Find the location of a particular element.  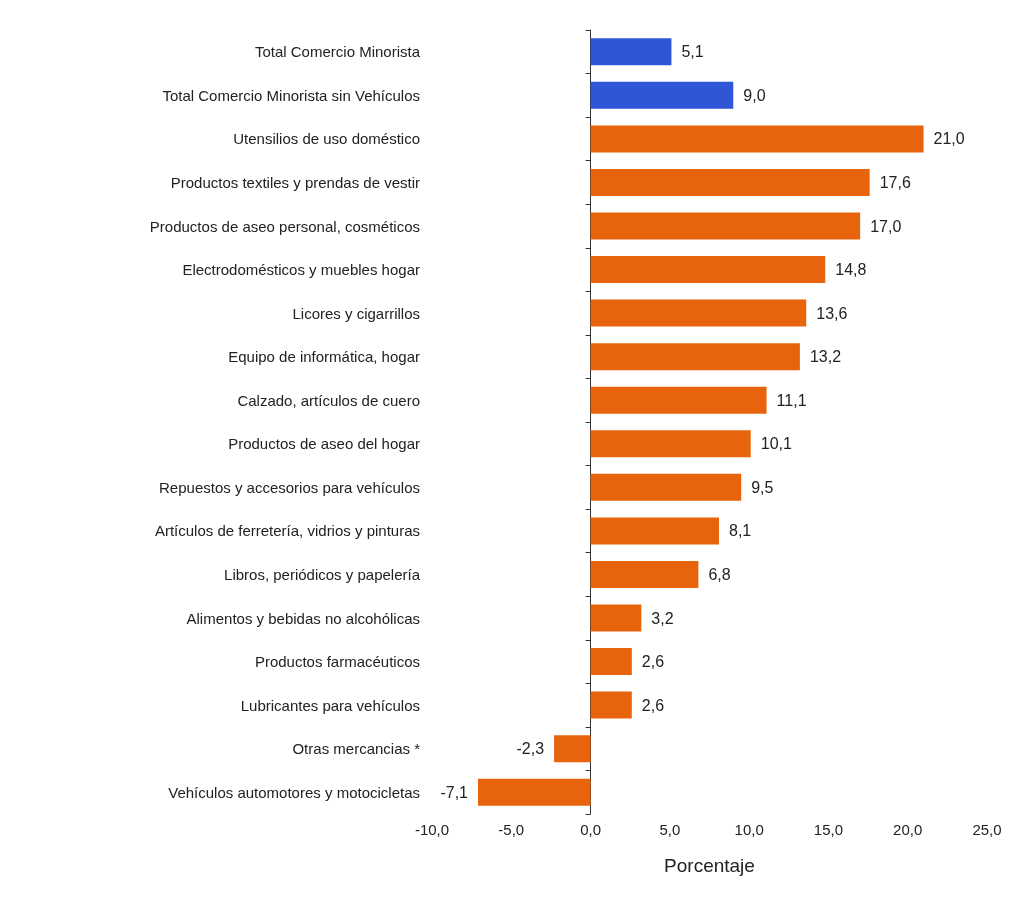

x-tick-label: 0,0 is located at coordinates (590, 829).